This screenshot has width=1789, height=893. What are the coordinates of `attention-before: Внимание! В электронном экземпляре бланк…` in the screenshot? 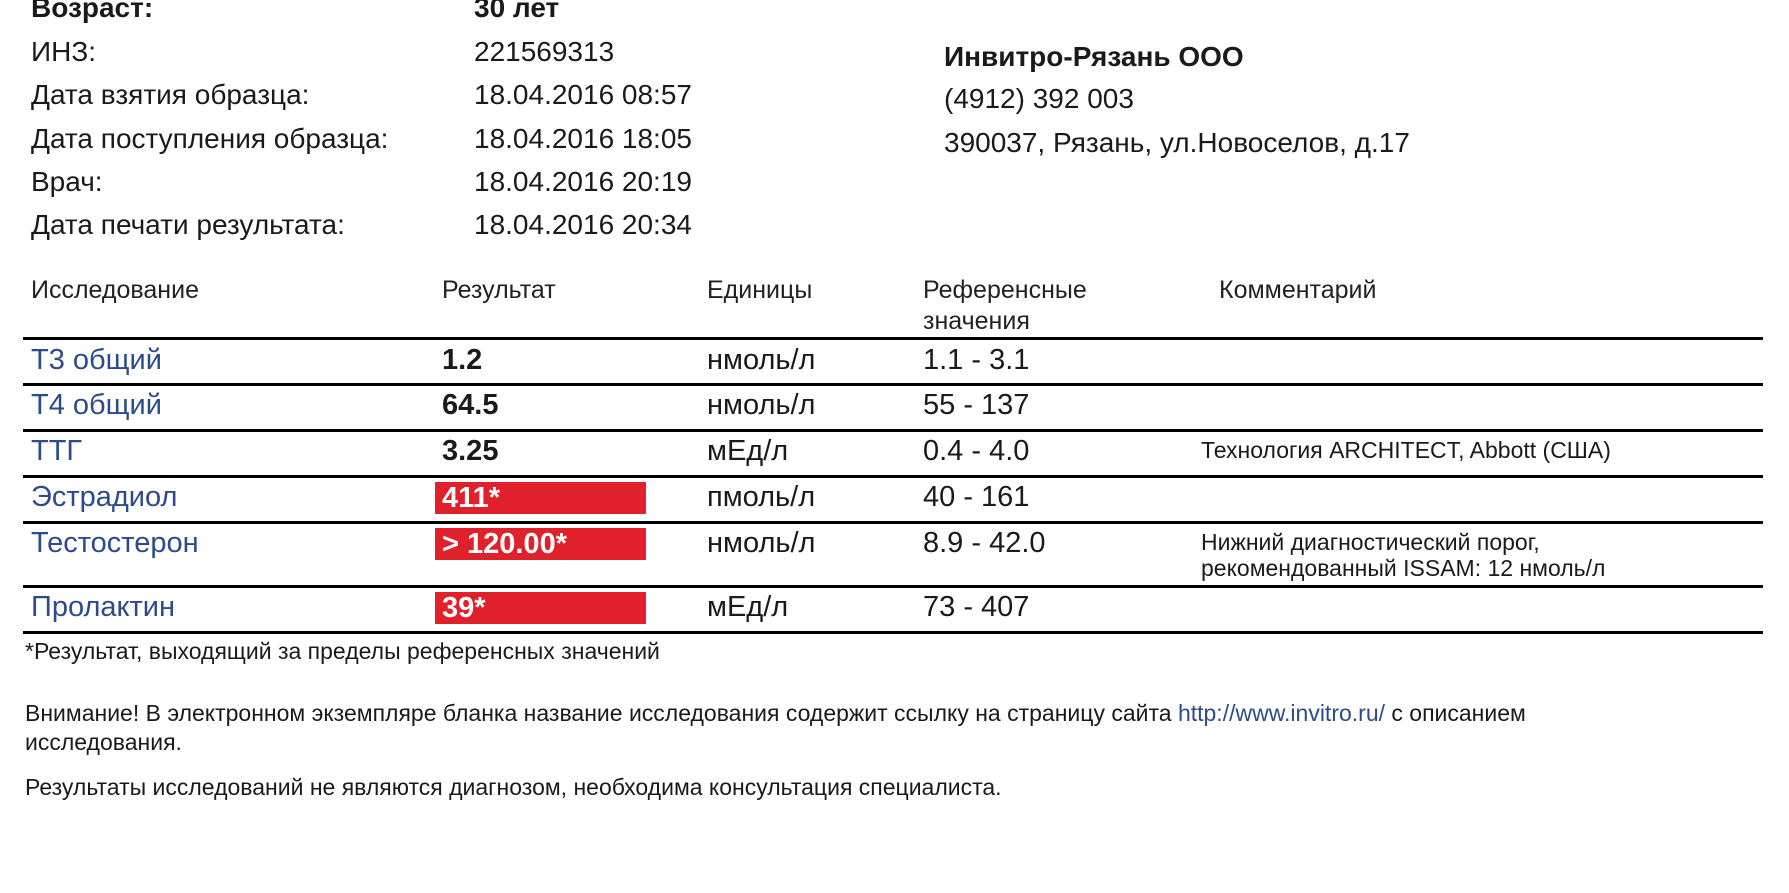 It's located at (601, 713).